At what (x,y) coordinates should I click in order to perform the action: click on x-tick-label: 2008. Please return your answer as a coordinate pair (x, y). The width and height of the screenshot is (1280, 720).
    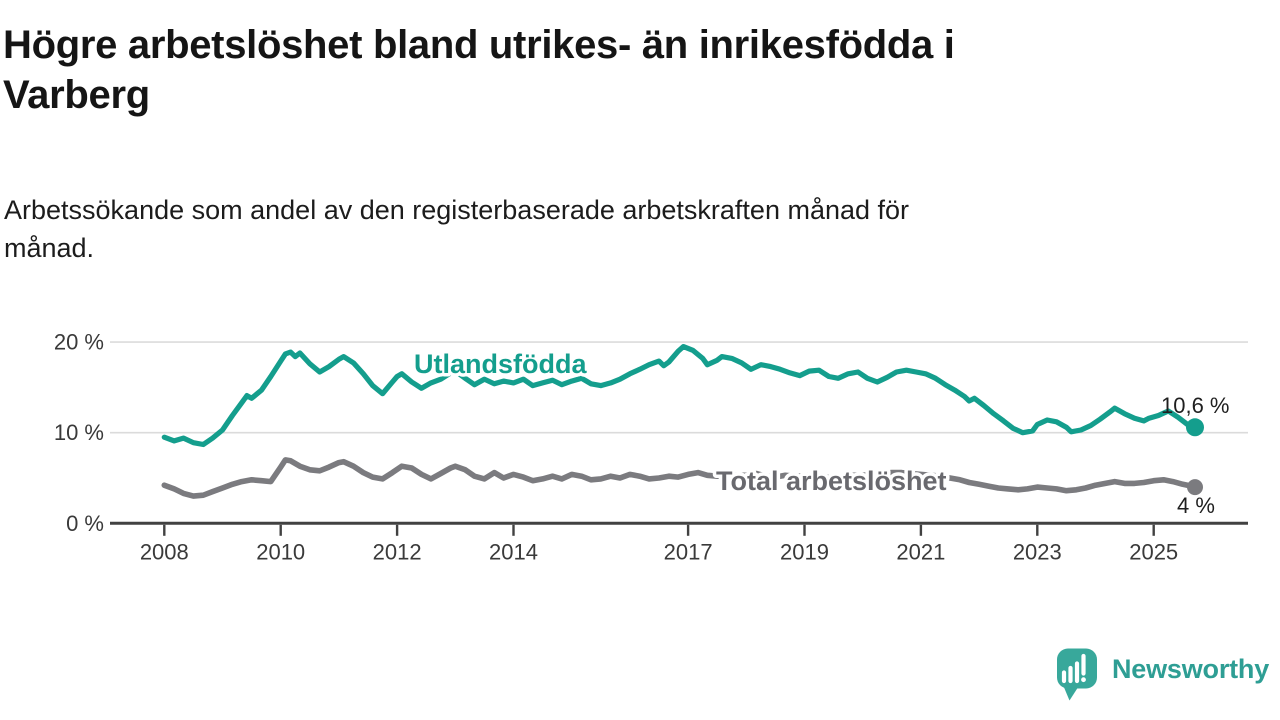
    Looking at the image, I should click on (164, 551).